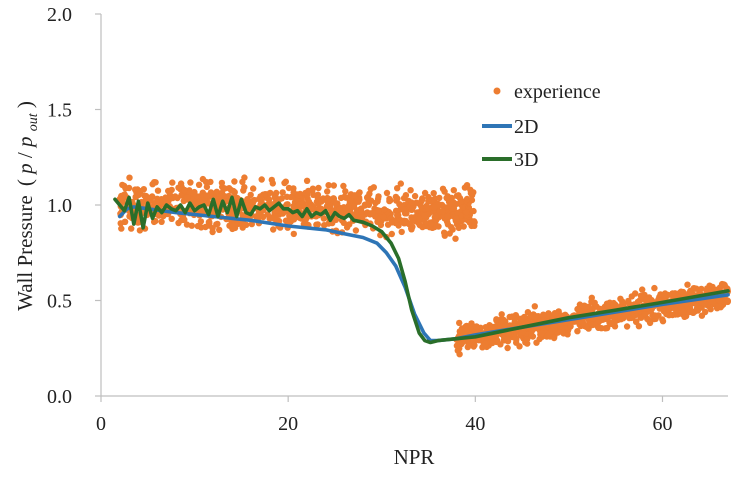  What do you see at coordinates (59, 302) in the screenshot?
I see `y-tick-label: 0.5` at bounding box center [59, 302].